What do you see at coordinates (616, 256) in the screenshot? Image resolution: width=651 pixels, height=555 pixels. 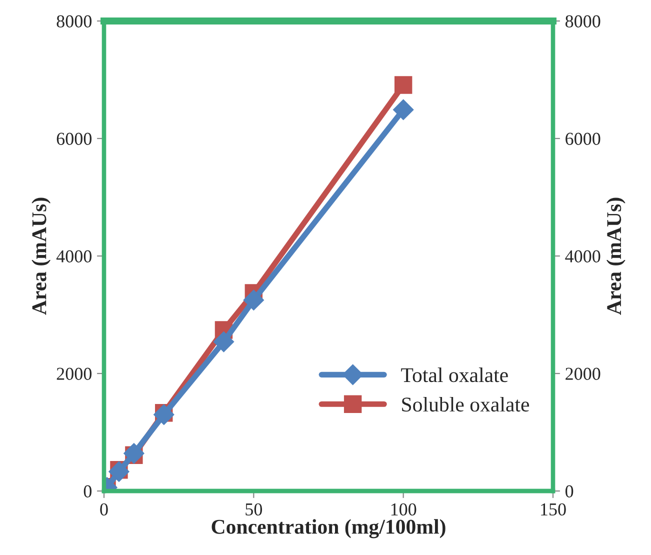 I see `y2-axis-title: Area (mAUs)` at bounding box center [616, 256].